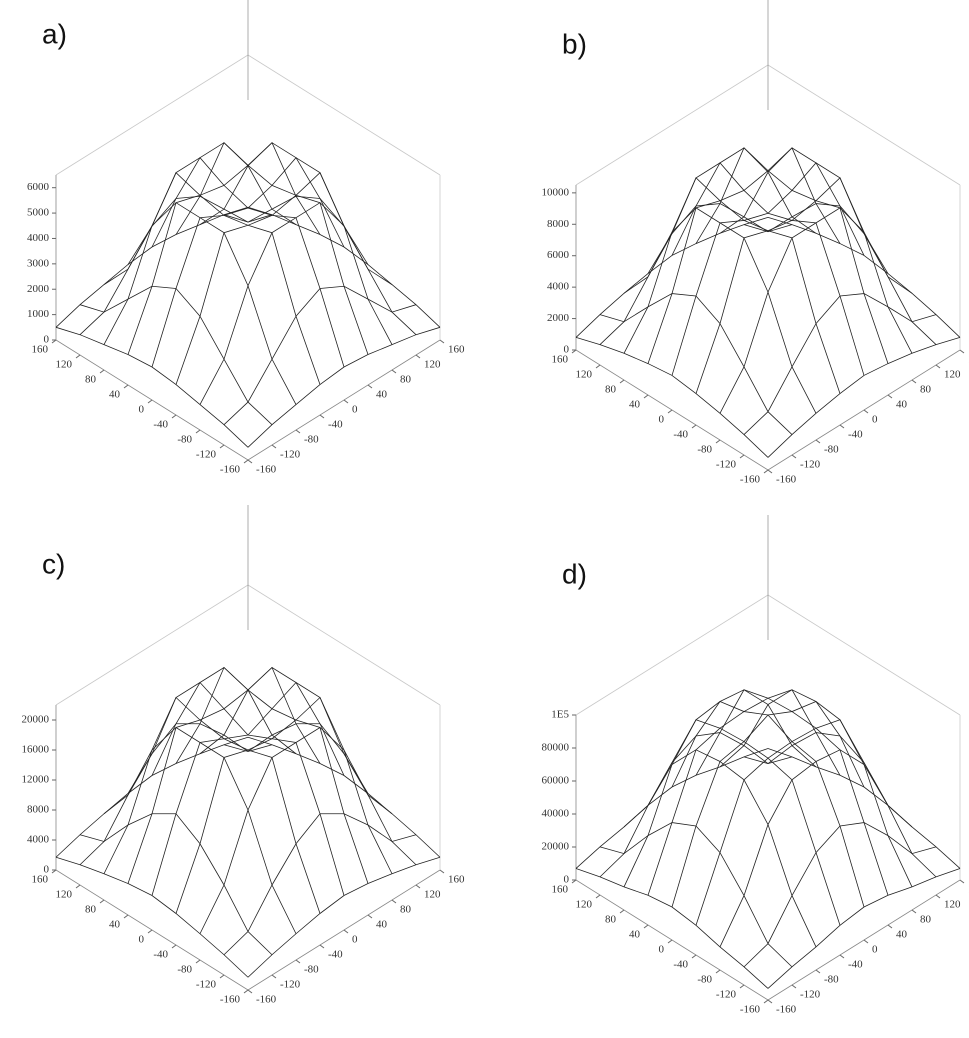 The image size is (969, 1038). Describe the element at coordinates (574, 43) in the screenshot. I see `panel-title: b)` at that location.